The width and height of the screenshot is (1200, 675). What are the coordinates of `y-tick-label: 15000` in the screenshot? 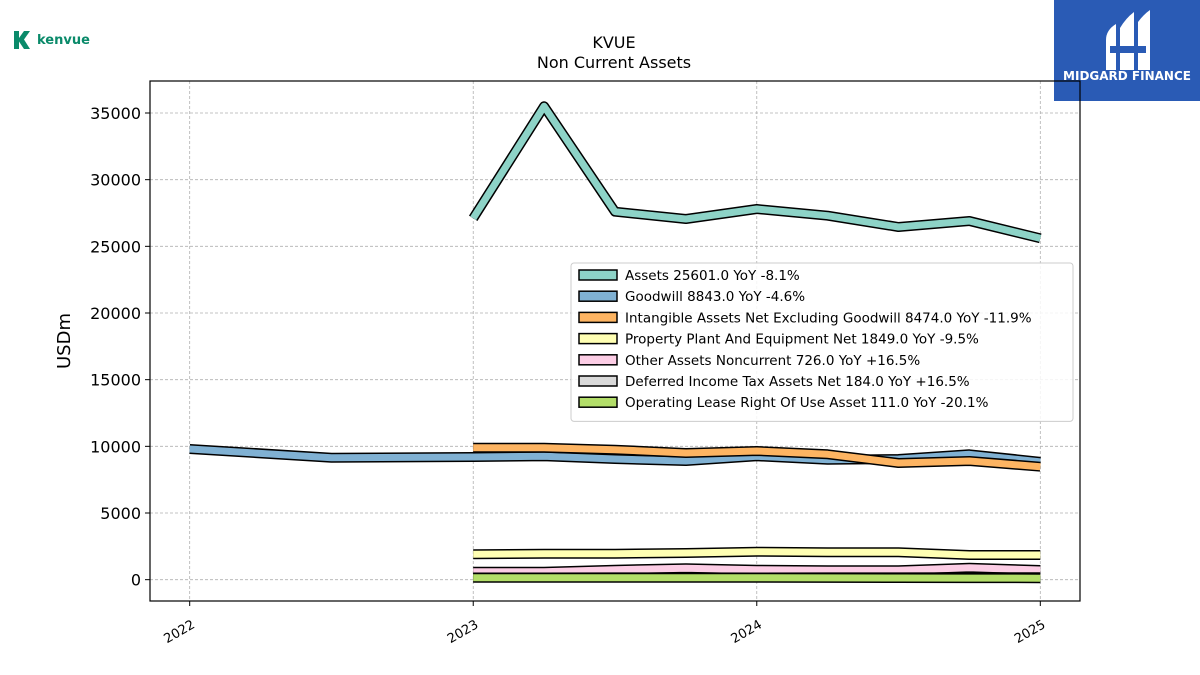 It's located at (115, 380).